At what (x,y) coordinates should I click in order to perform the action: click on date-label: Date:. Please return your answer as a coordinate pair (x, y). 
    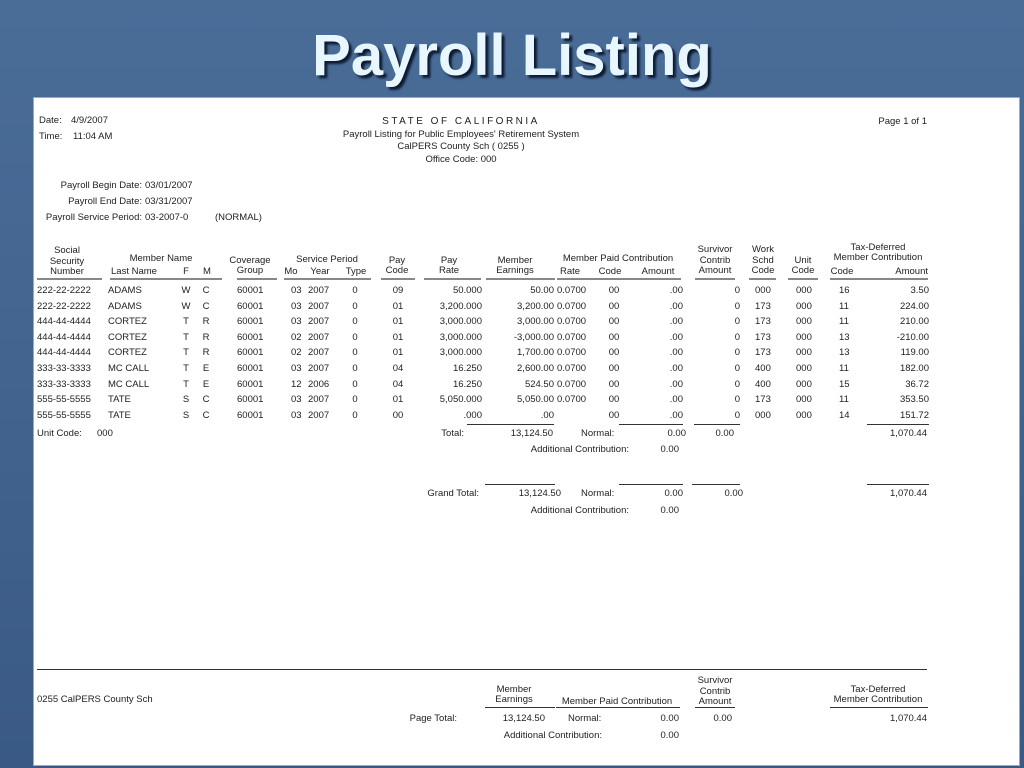
    Looking at the image, I should click on (50, 120).